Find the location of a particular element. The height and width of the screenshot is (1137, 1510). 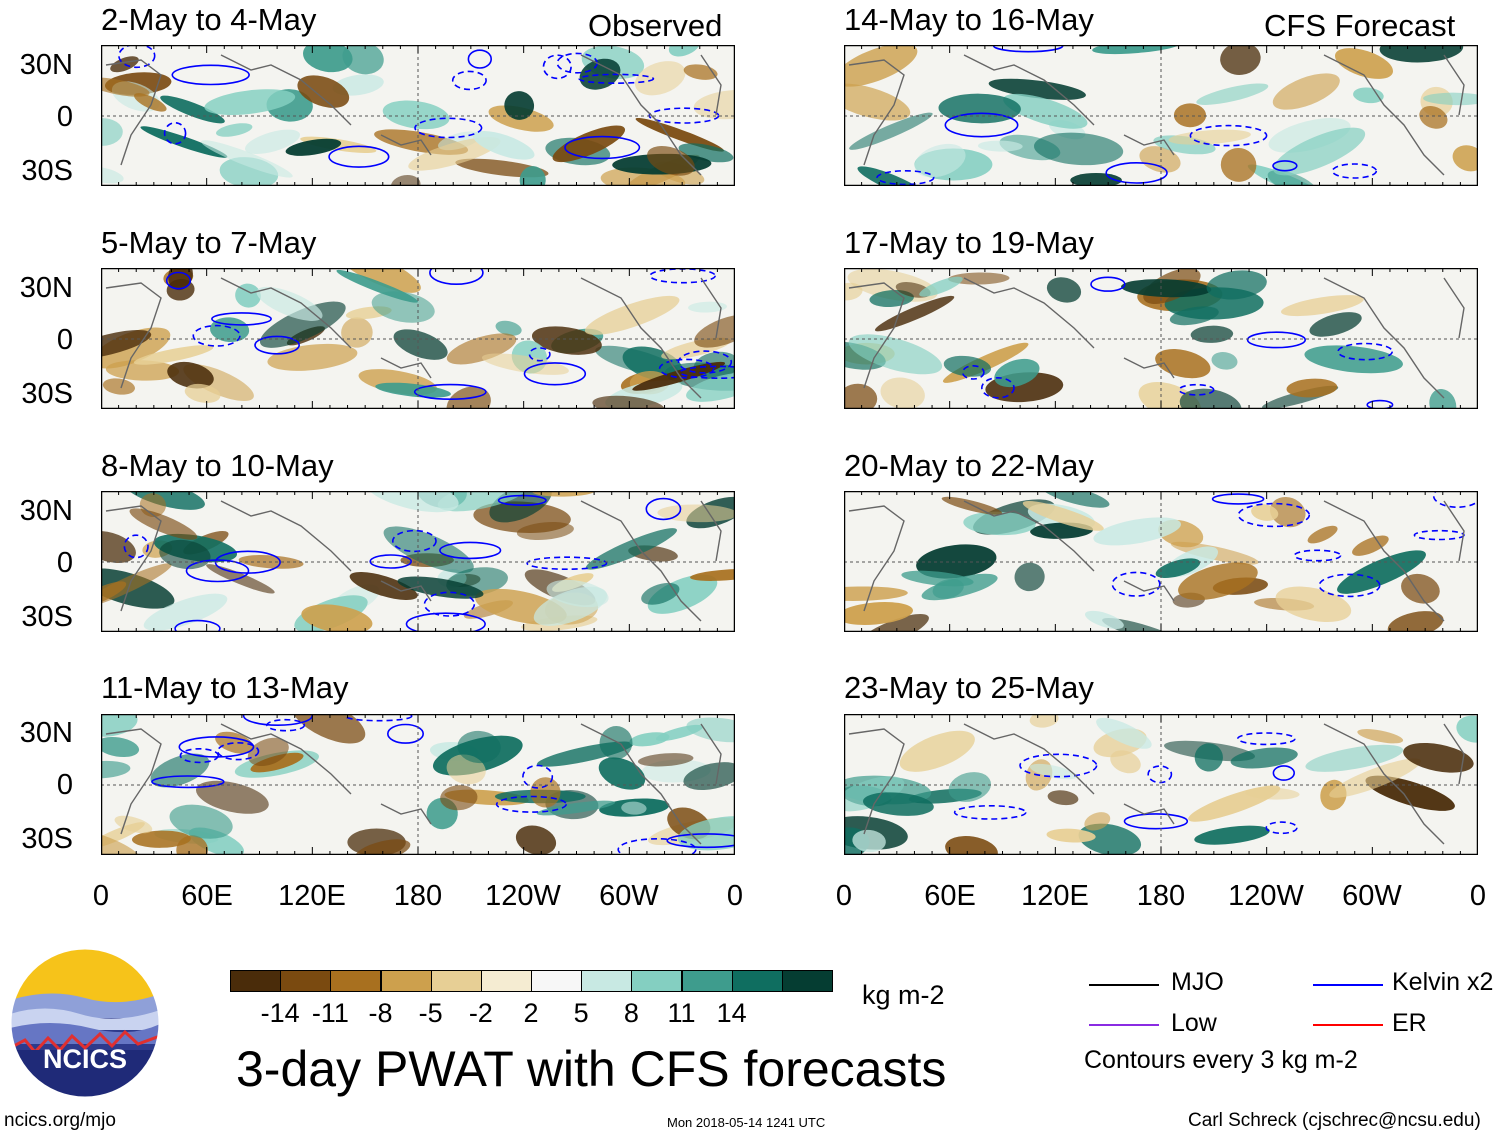

lon-label-right-60w: 60W is located at coordinates (1372, 896).